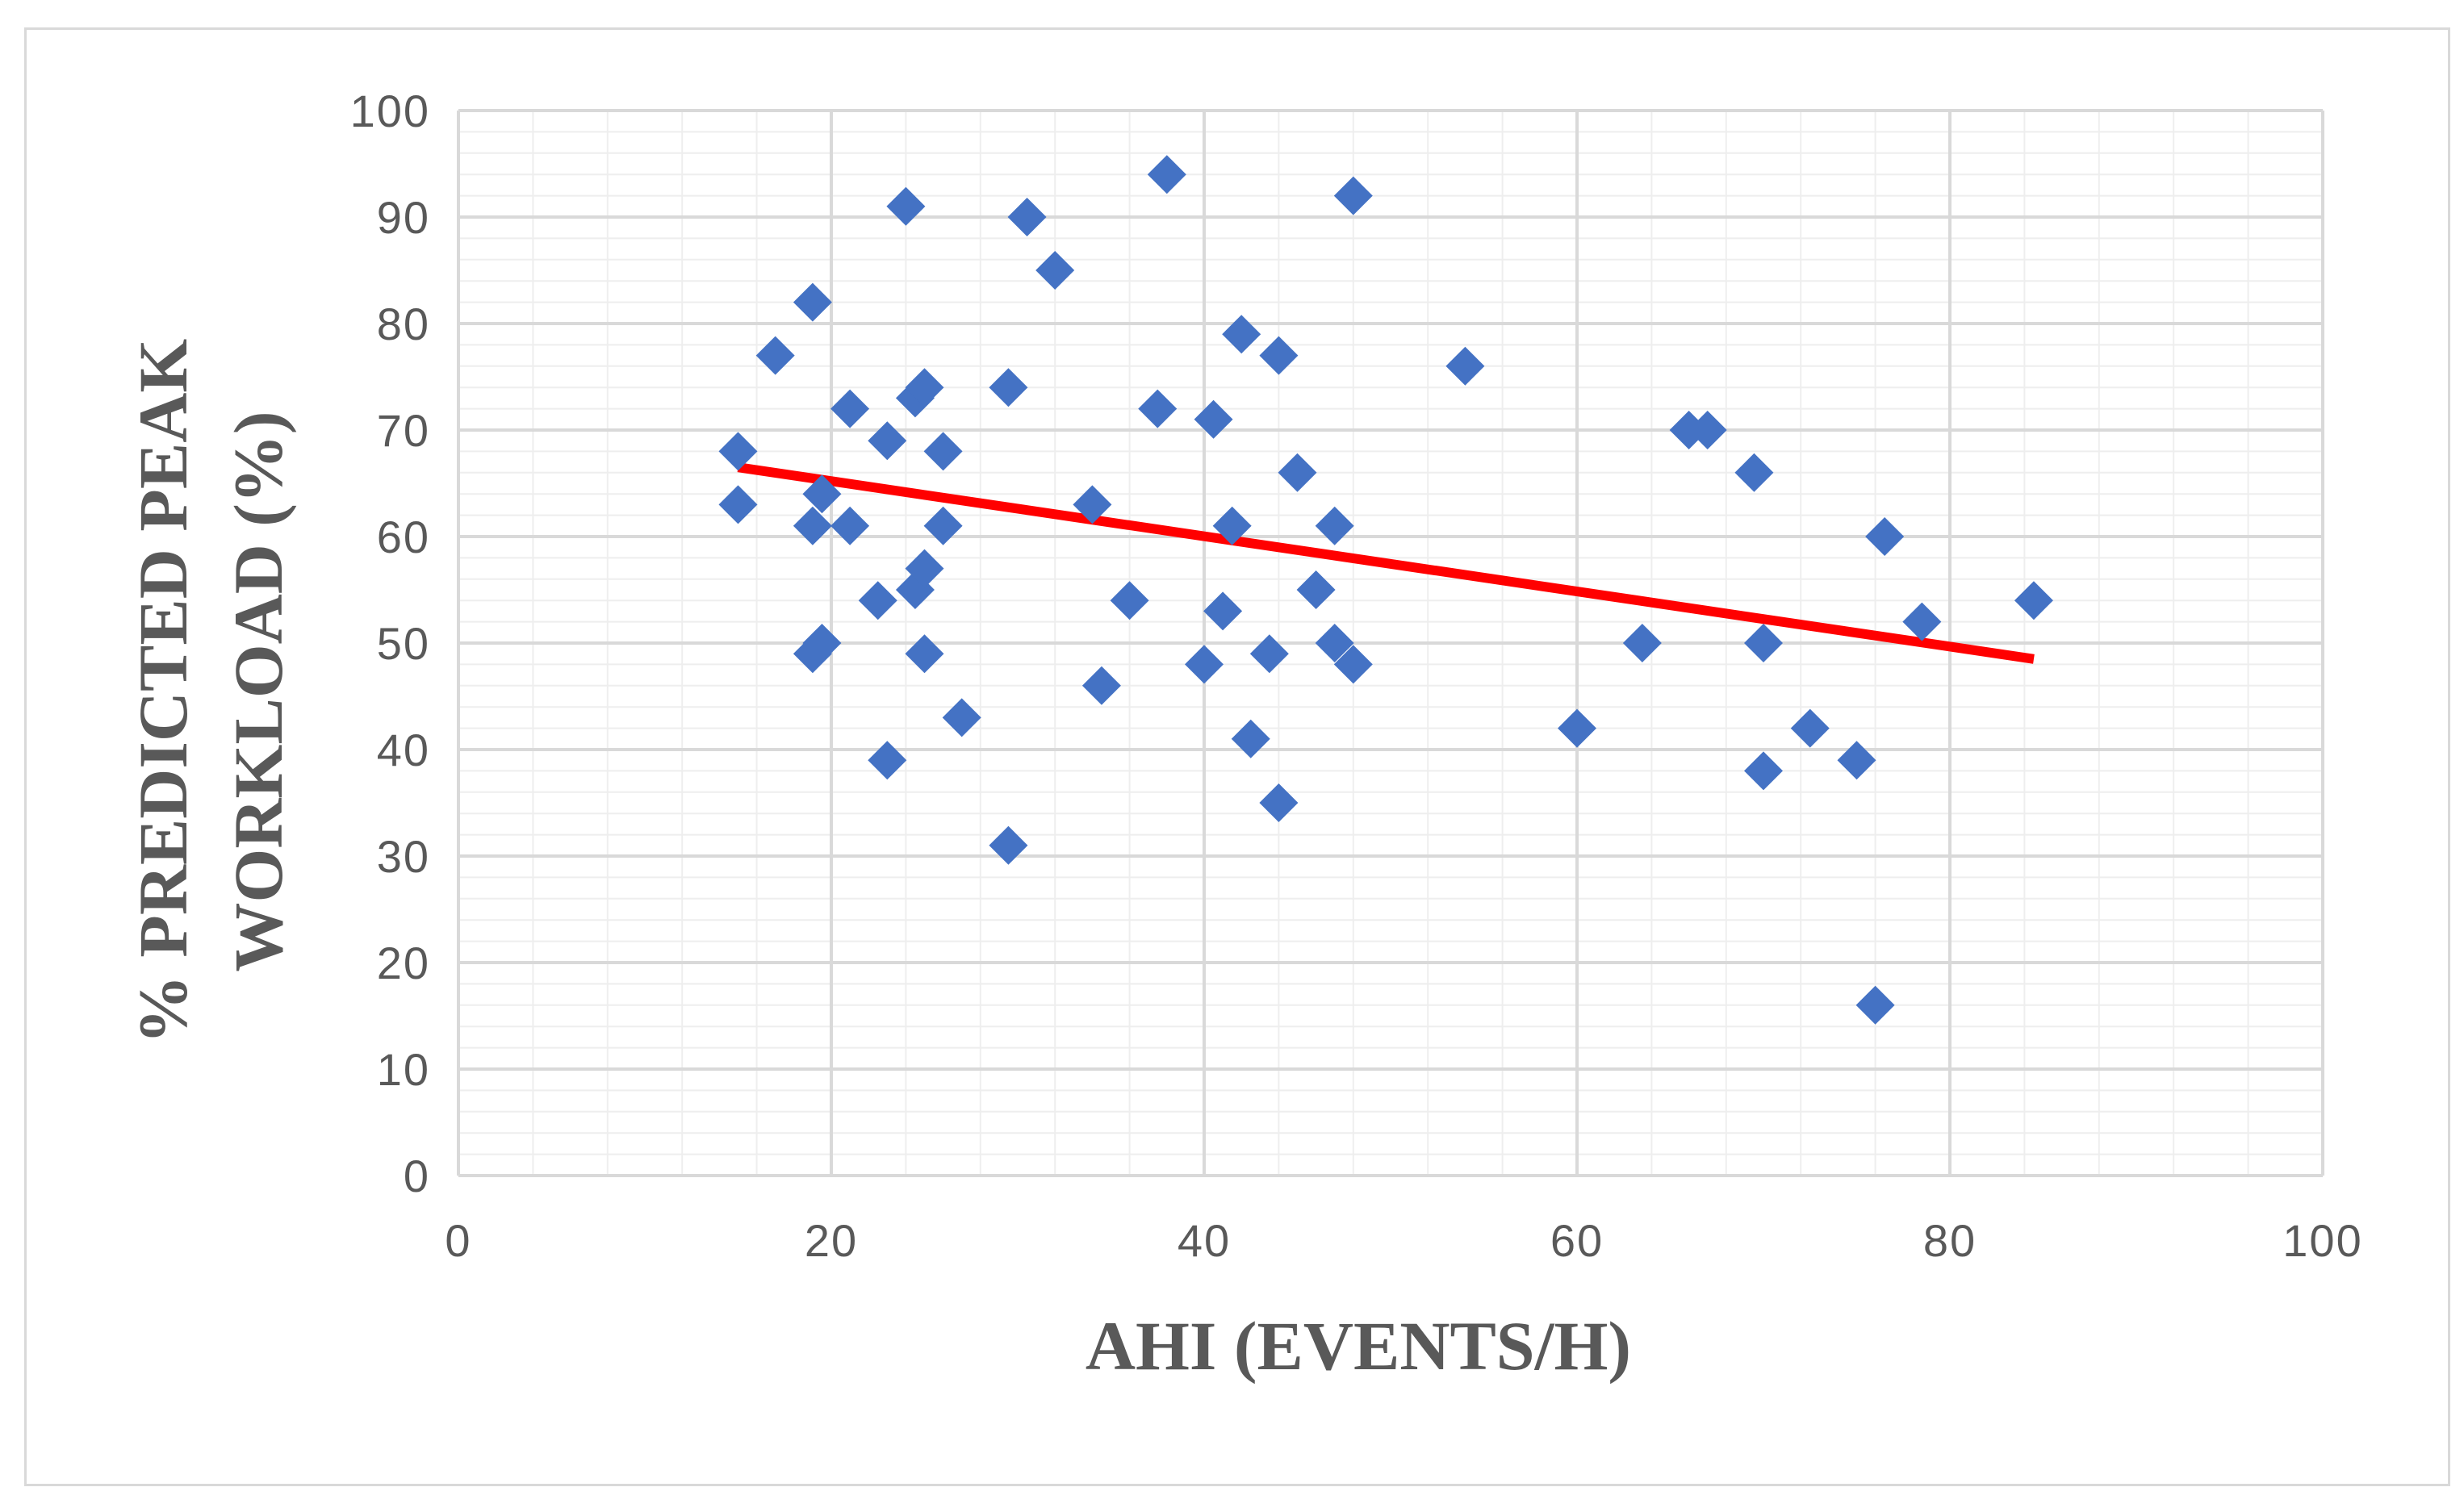  What do you see at coordinates (403, 324) in the screenshot?
I see `y-tick-label: 80` at bounding box center [403, 324].